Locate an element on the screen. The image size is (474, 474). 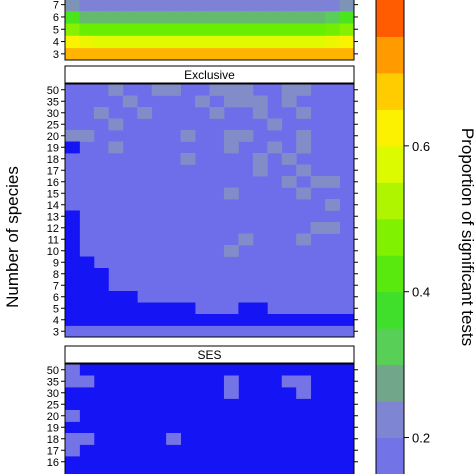
ses-y-tick-label: 17 is located at coordinates (53, 451).